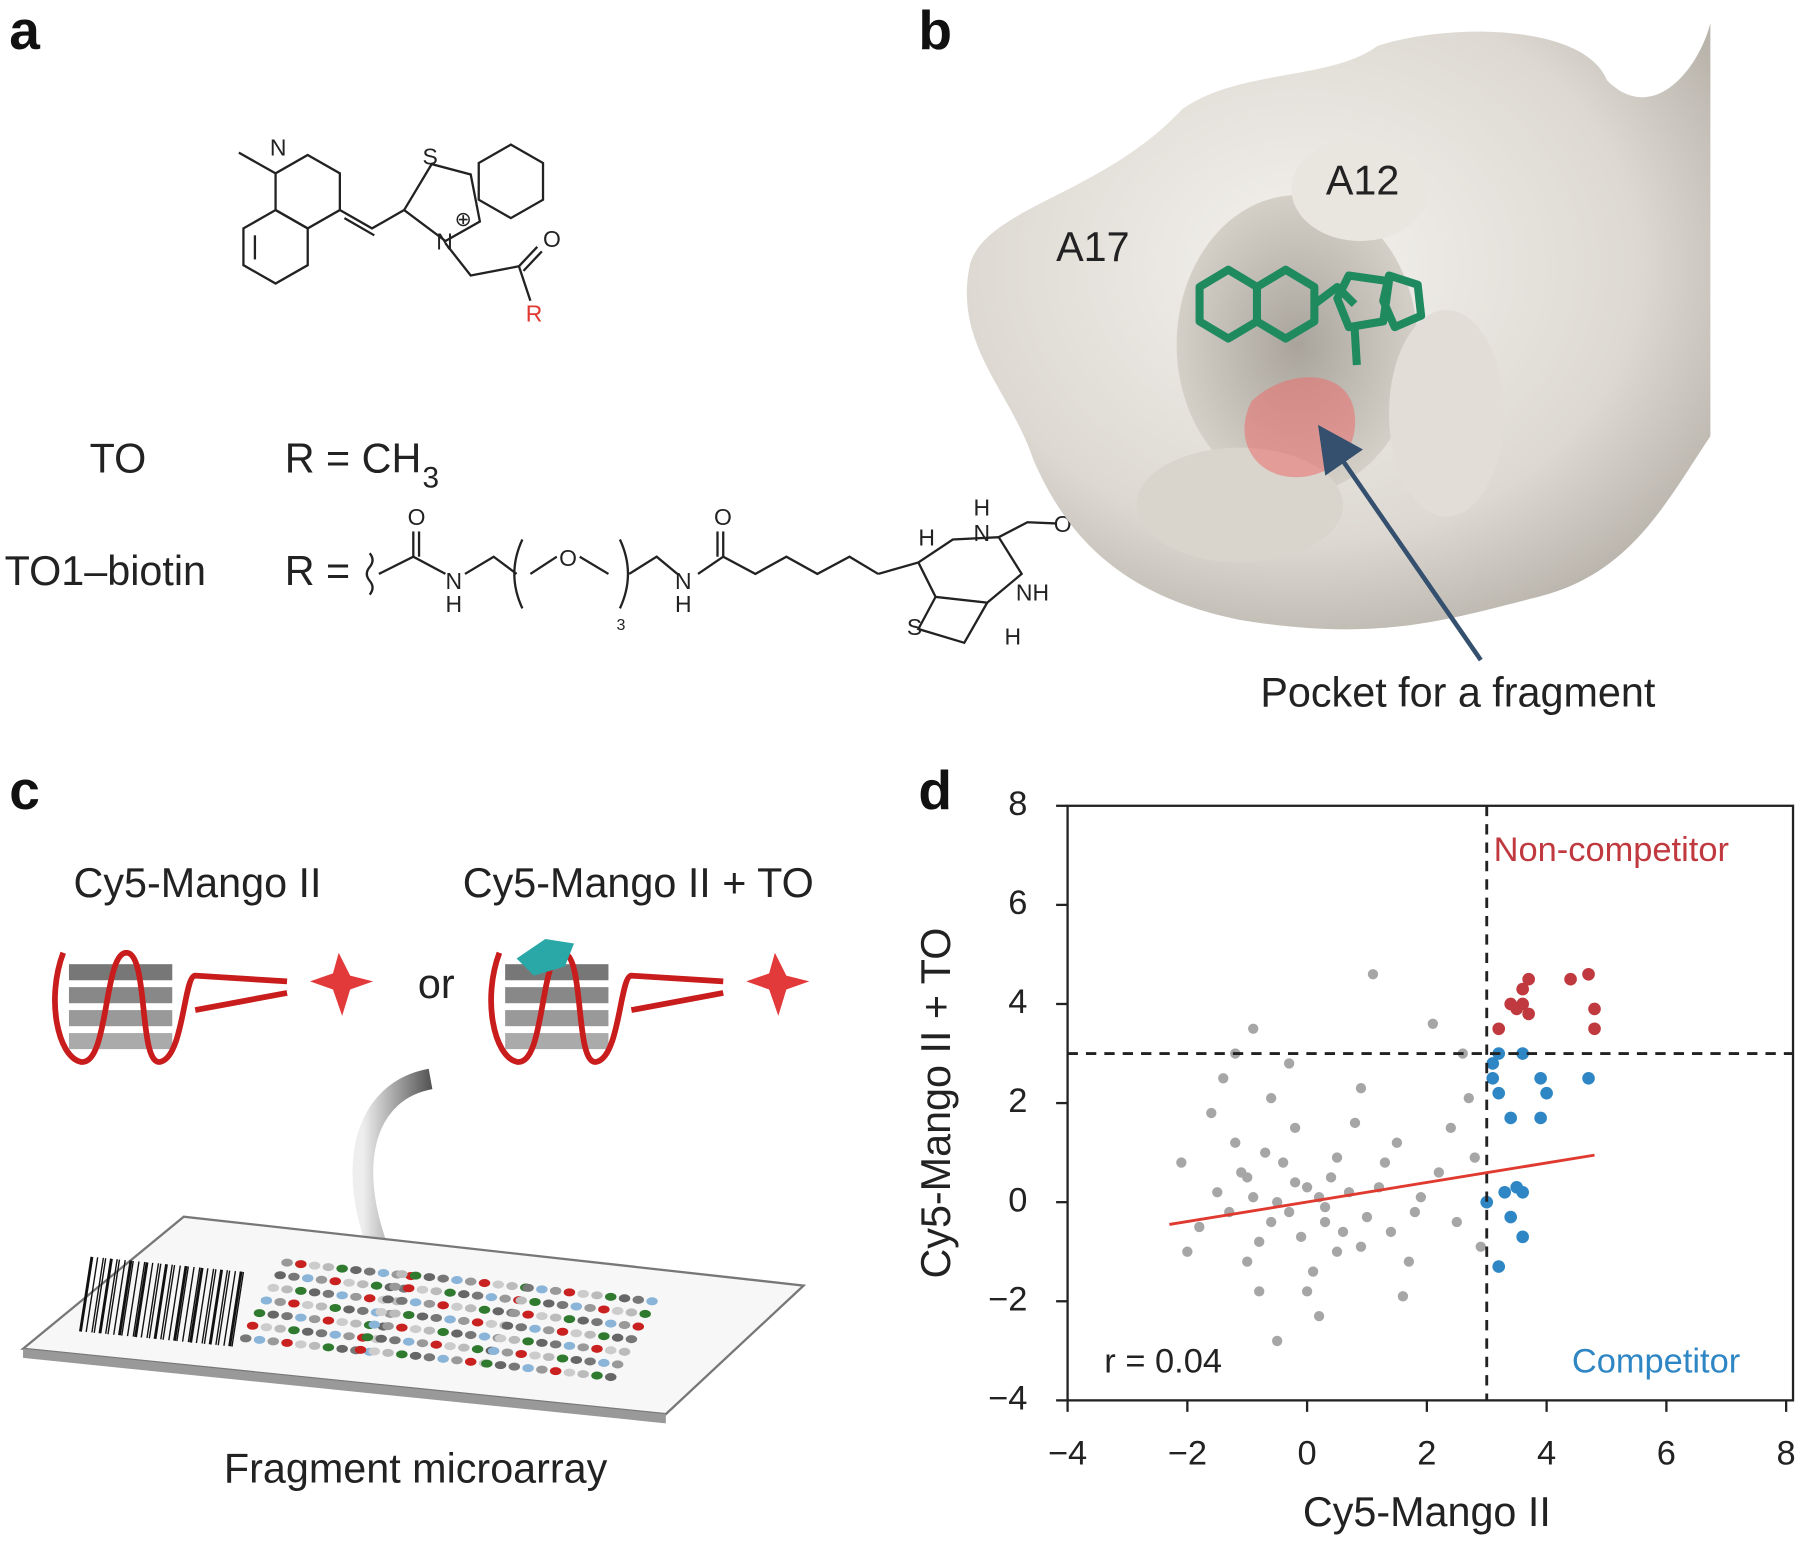  I want to click on surface-lobe, so click(1360, 189).